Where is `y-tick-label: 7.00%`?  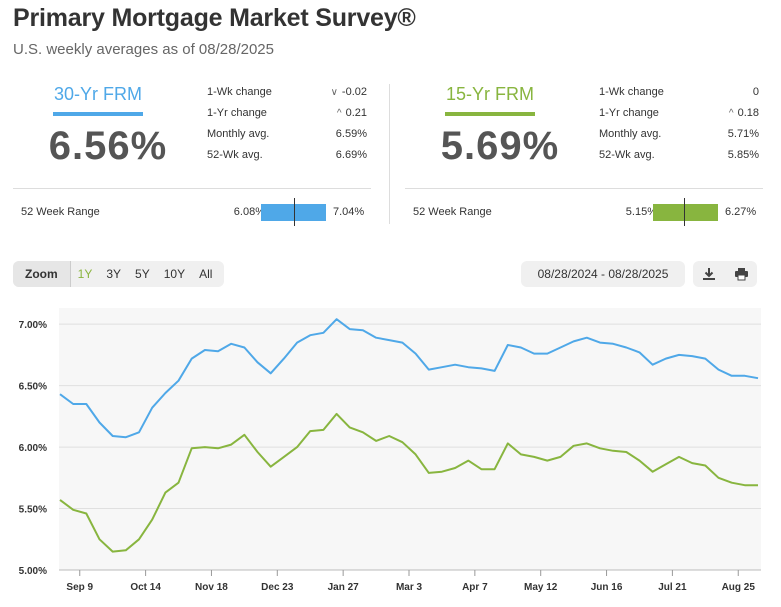 y-tick-label: 7.00% is located at coordinates (33, 325).